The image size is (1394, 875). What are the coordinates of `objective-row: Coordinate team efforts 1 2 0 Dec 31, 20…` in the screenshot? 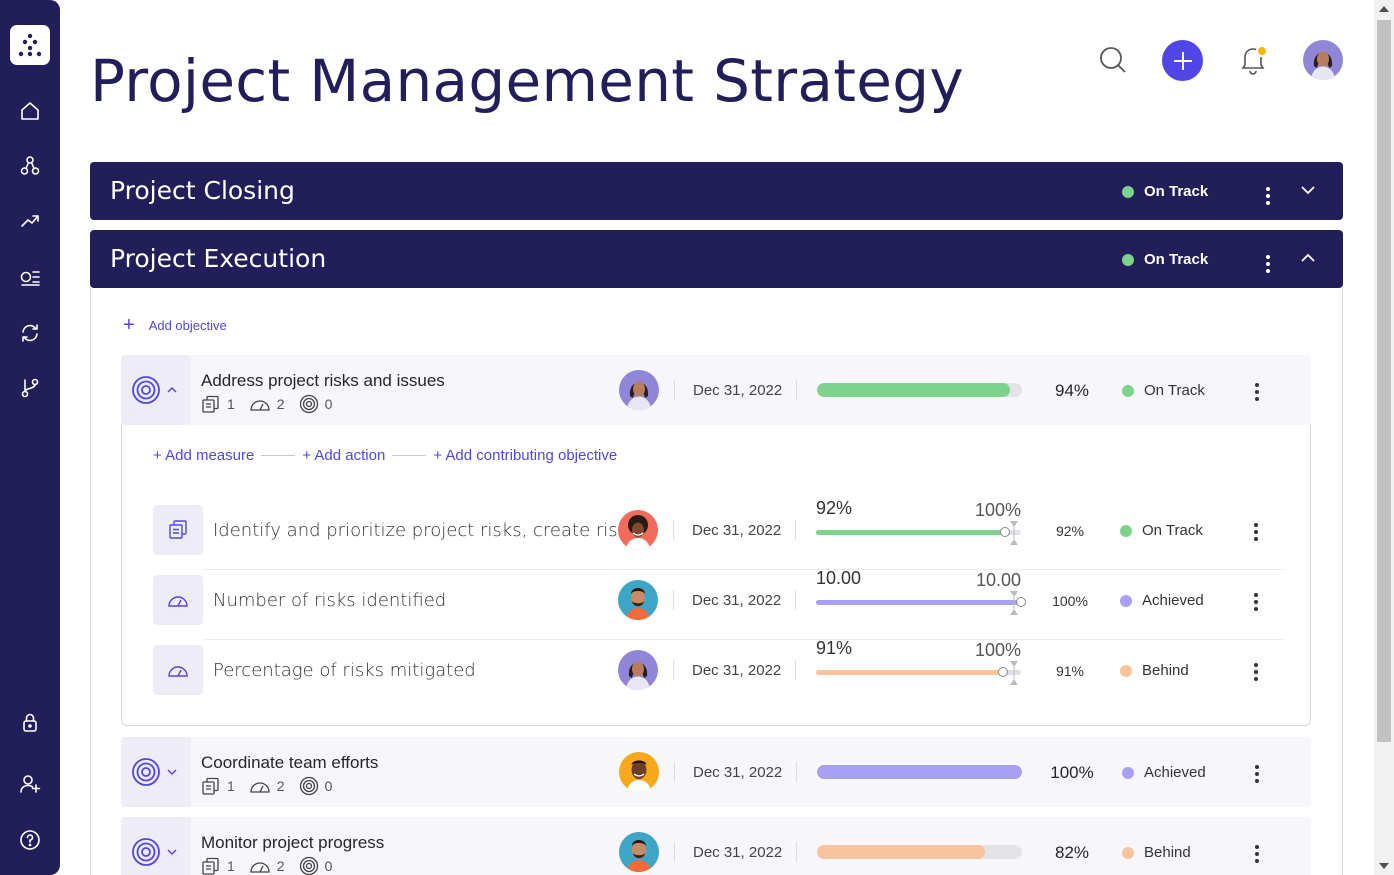 It's located at (716, 772).